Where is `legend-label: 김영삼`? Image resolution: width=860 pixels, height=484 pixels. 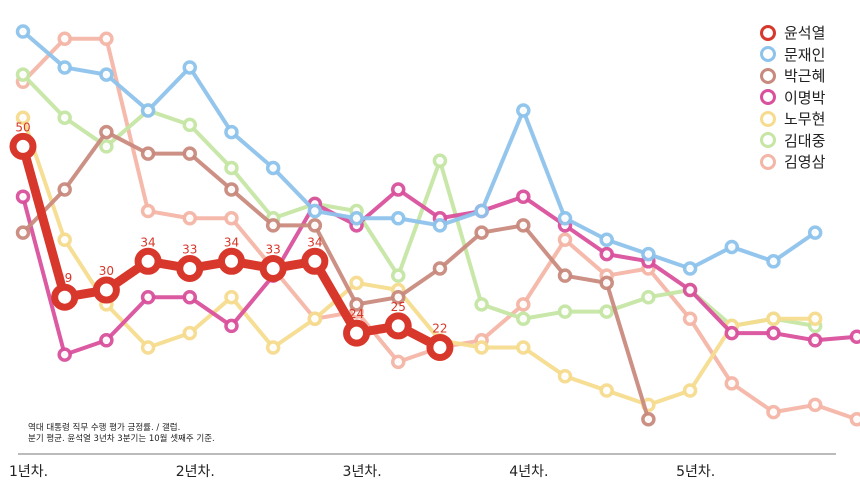
legend-label: 김영삼 is located at coordinates (805, 162).